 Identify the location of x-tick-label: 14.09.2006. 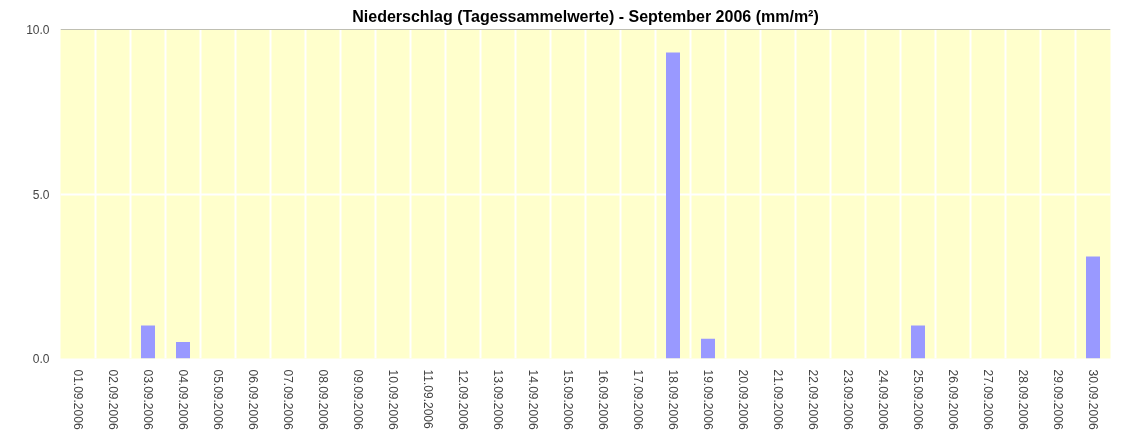
(532, 399).